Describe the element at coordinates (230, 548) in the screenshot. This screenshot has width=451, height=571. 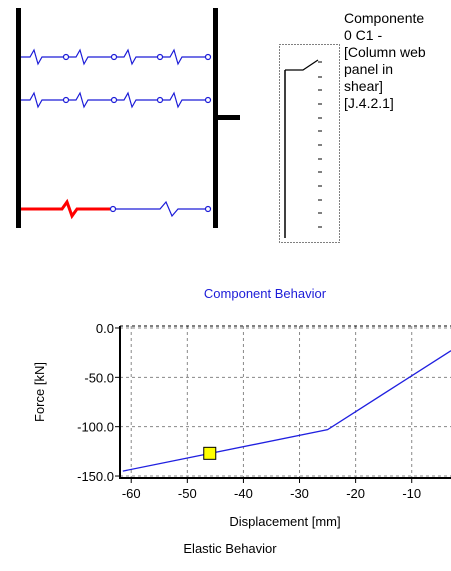
I see `elastic-behavior-label: Elastic Behavior` at that location.